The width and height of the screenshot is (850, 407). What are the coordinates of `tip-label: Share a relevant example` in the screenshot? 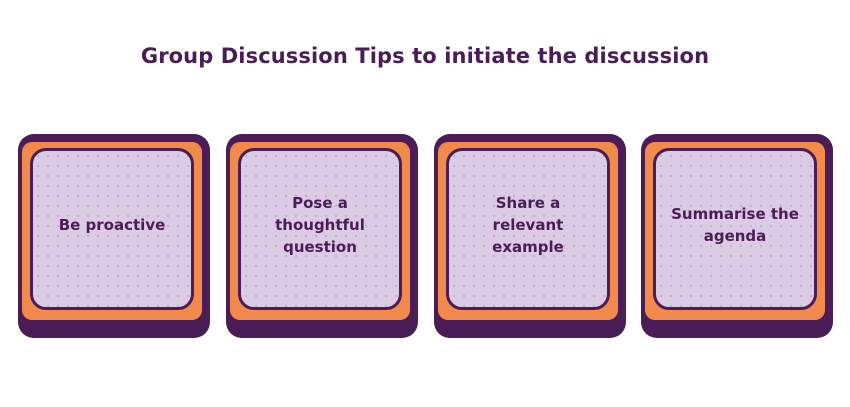 It's located at (528, 225).